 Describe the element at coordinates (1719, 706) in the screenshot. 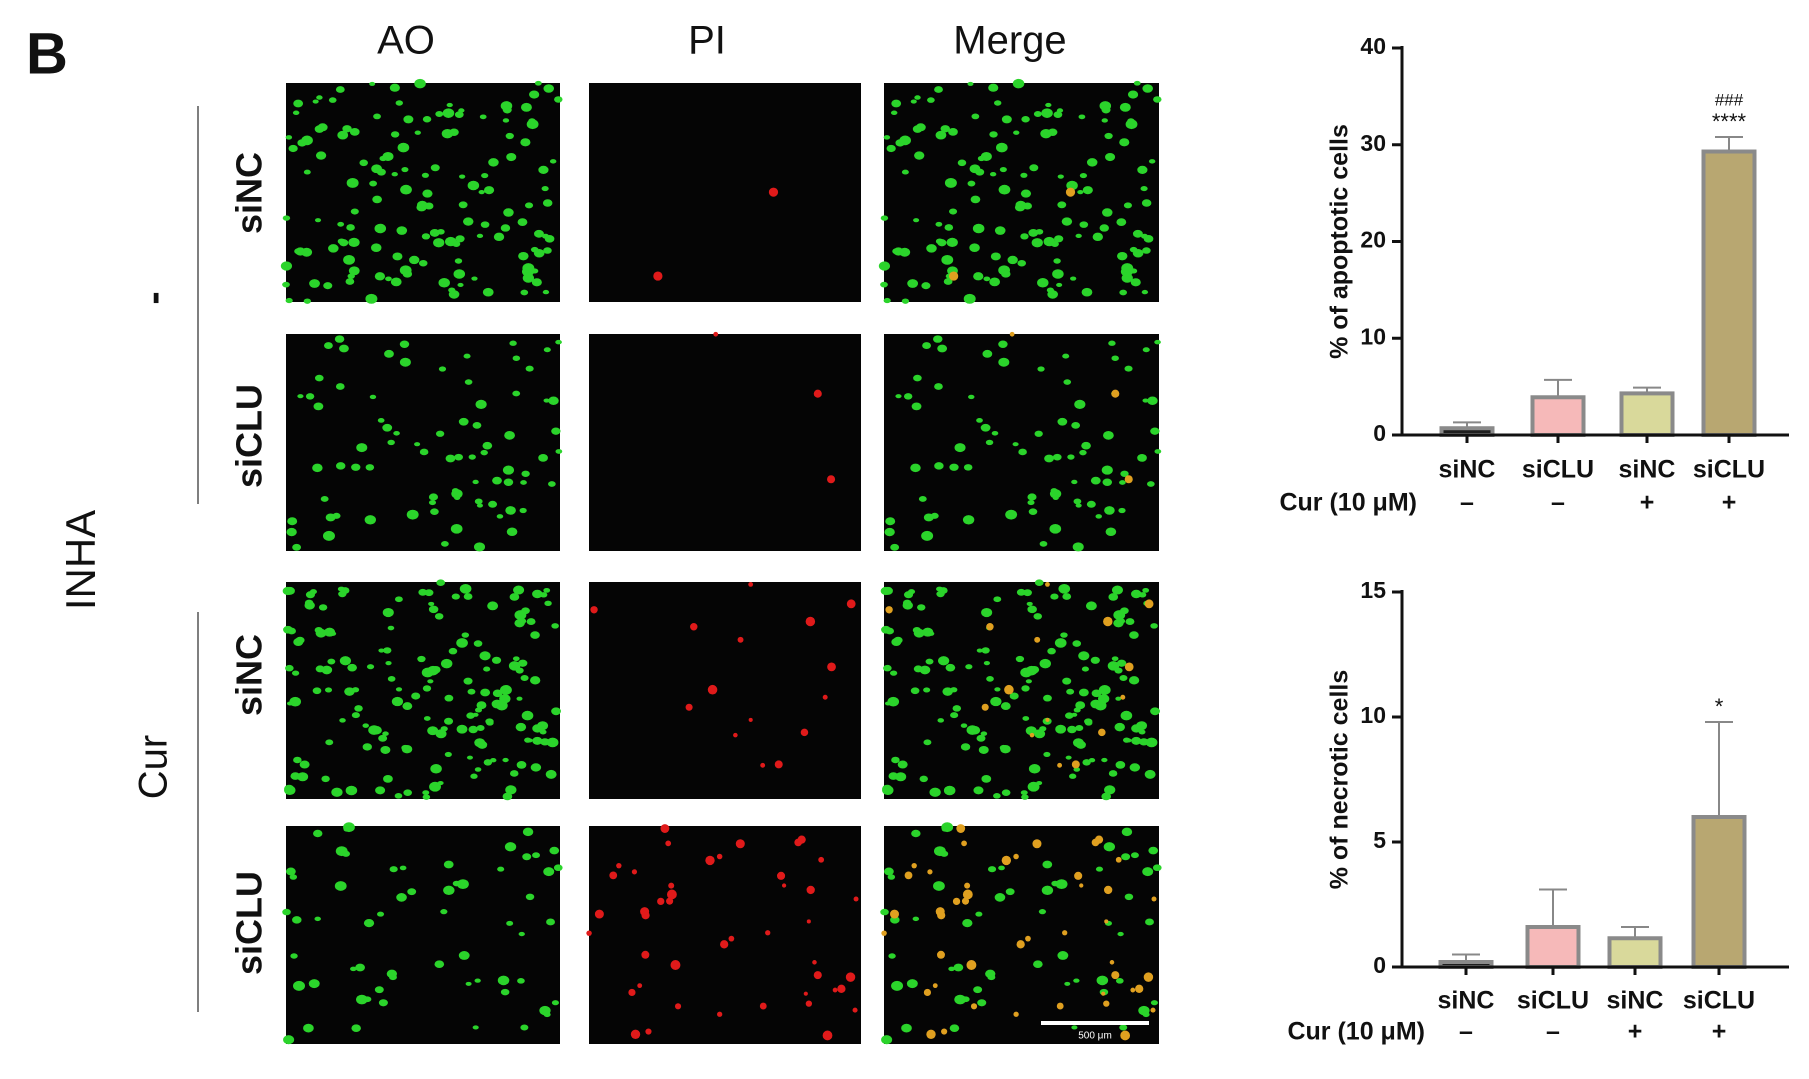

I see `significance: *` at that location.